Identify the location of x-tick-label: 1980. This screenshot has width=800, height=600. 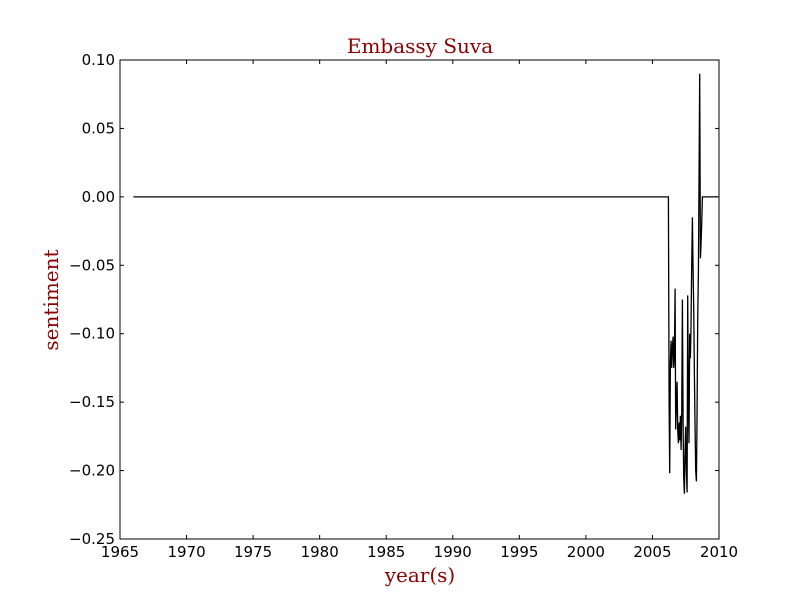
(320, 552).